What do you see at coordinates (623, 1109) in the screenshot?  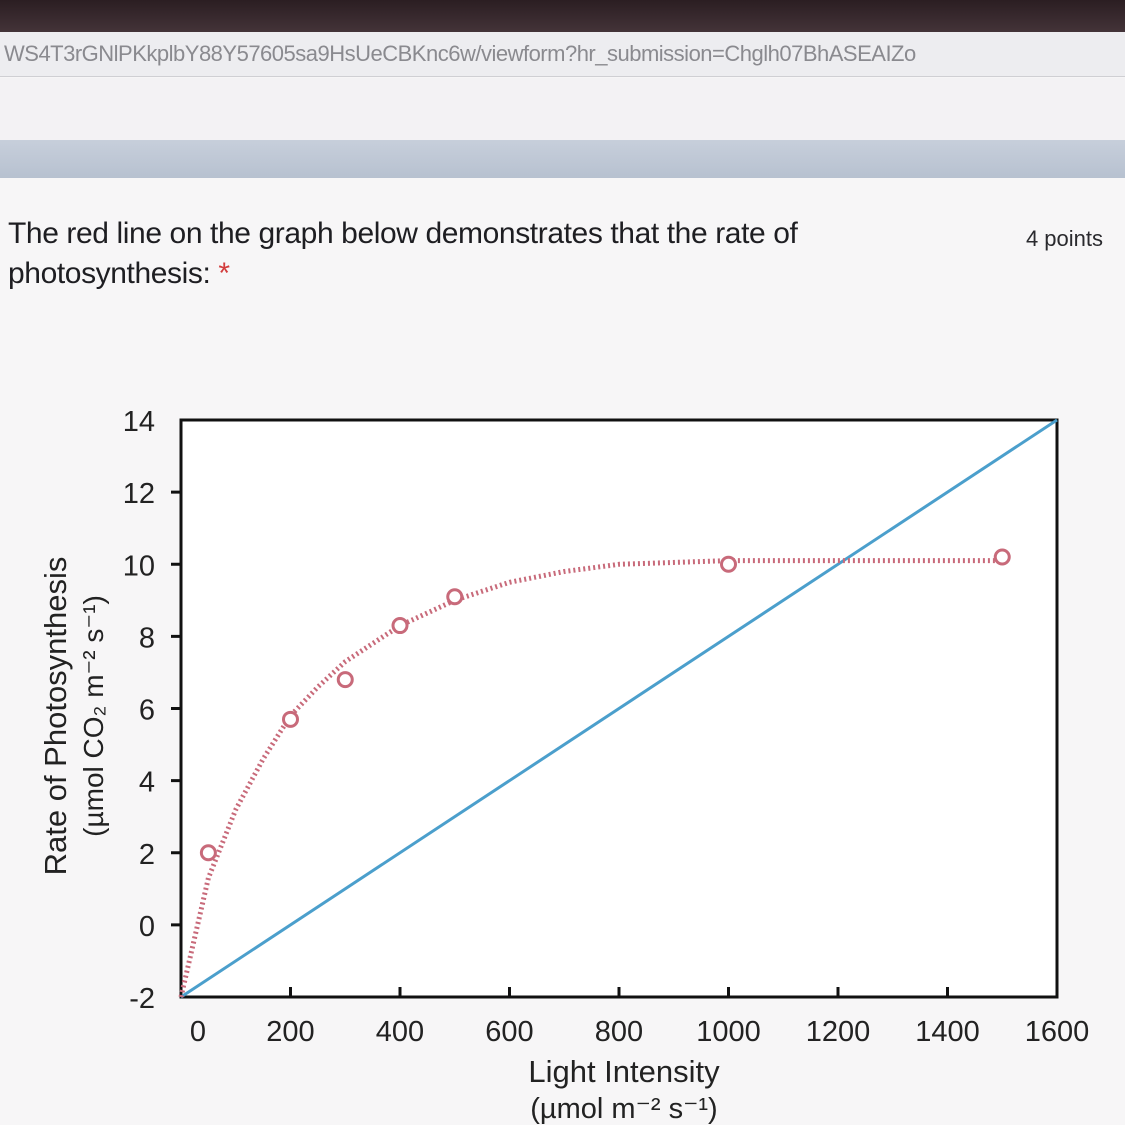 I see `x-axis-units: (µmol m⁻² s⁻¹)` at bounding box center [623, 1109].